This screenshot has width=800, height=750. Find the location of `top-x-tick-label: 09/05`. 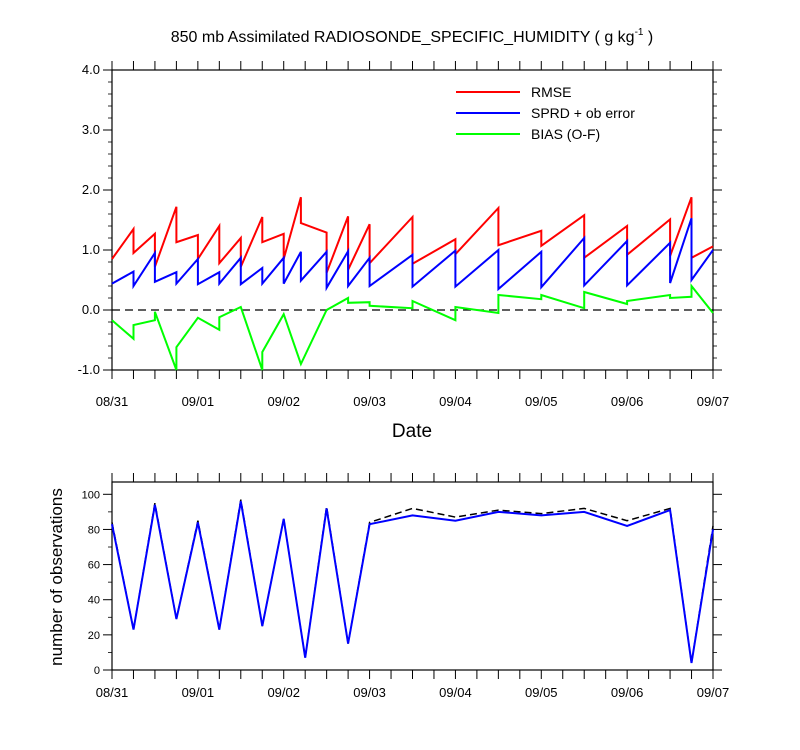

top-x-tick-label: 09/05 is located at coordinates (541, 401).